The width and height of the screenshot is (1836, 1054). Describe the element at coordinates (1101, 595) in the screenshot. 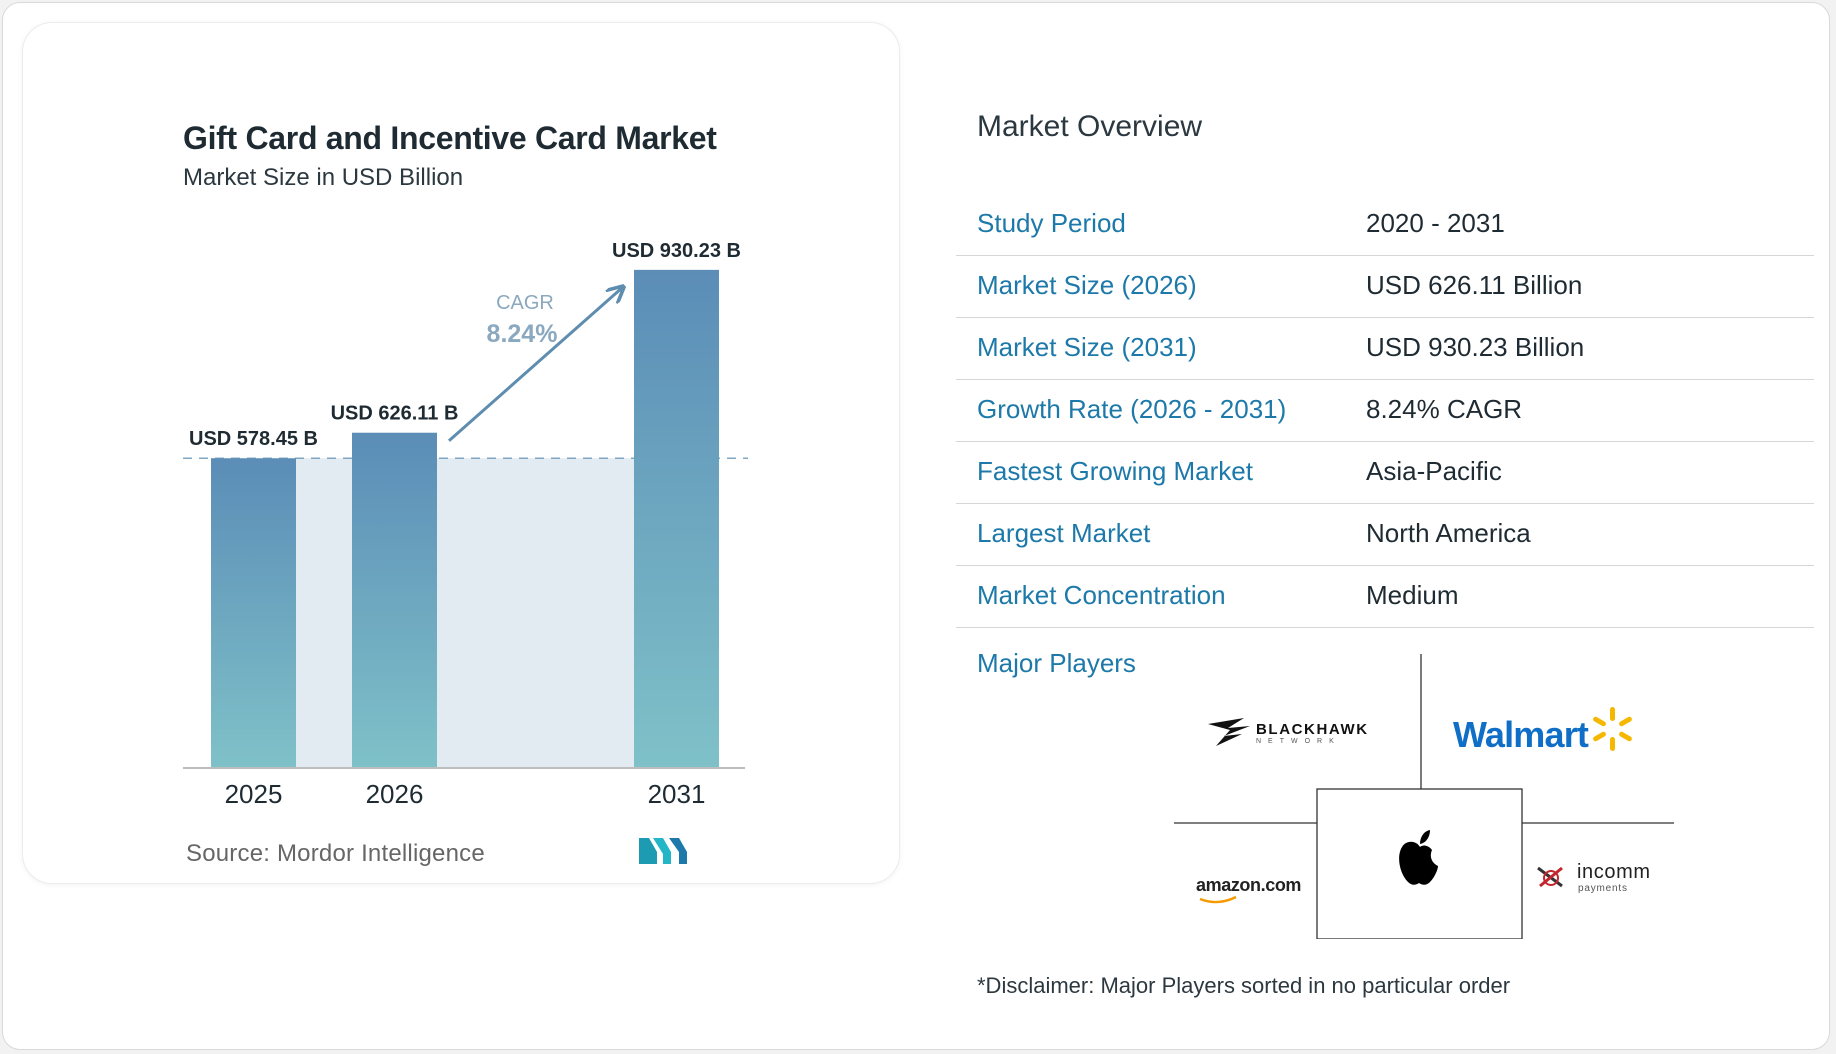

I see `row-label: Market Concentration` at that location.